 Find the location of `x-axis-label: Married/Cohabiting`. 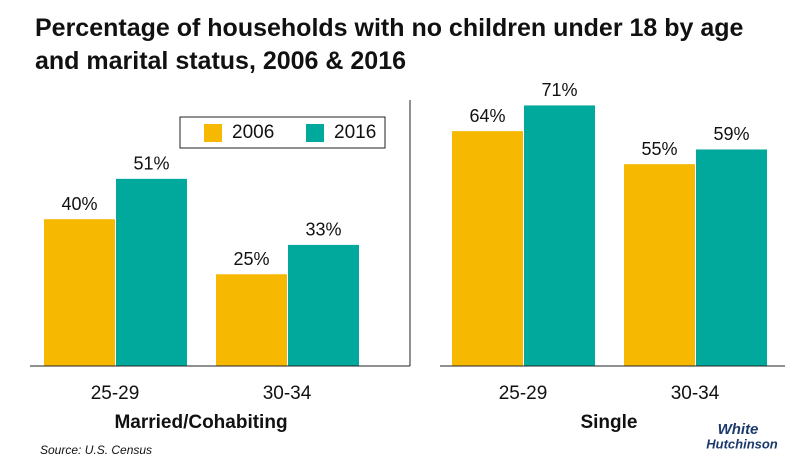

x-axis-label: Married/Cohabiting is located at coordinates (200, 422).